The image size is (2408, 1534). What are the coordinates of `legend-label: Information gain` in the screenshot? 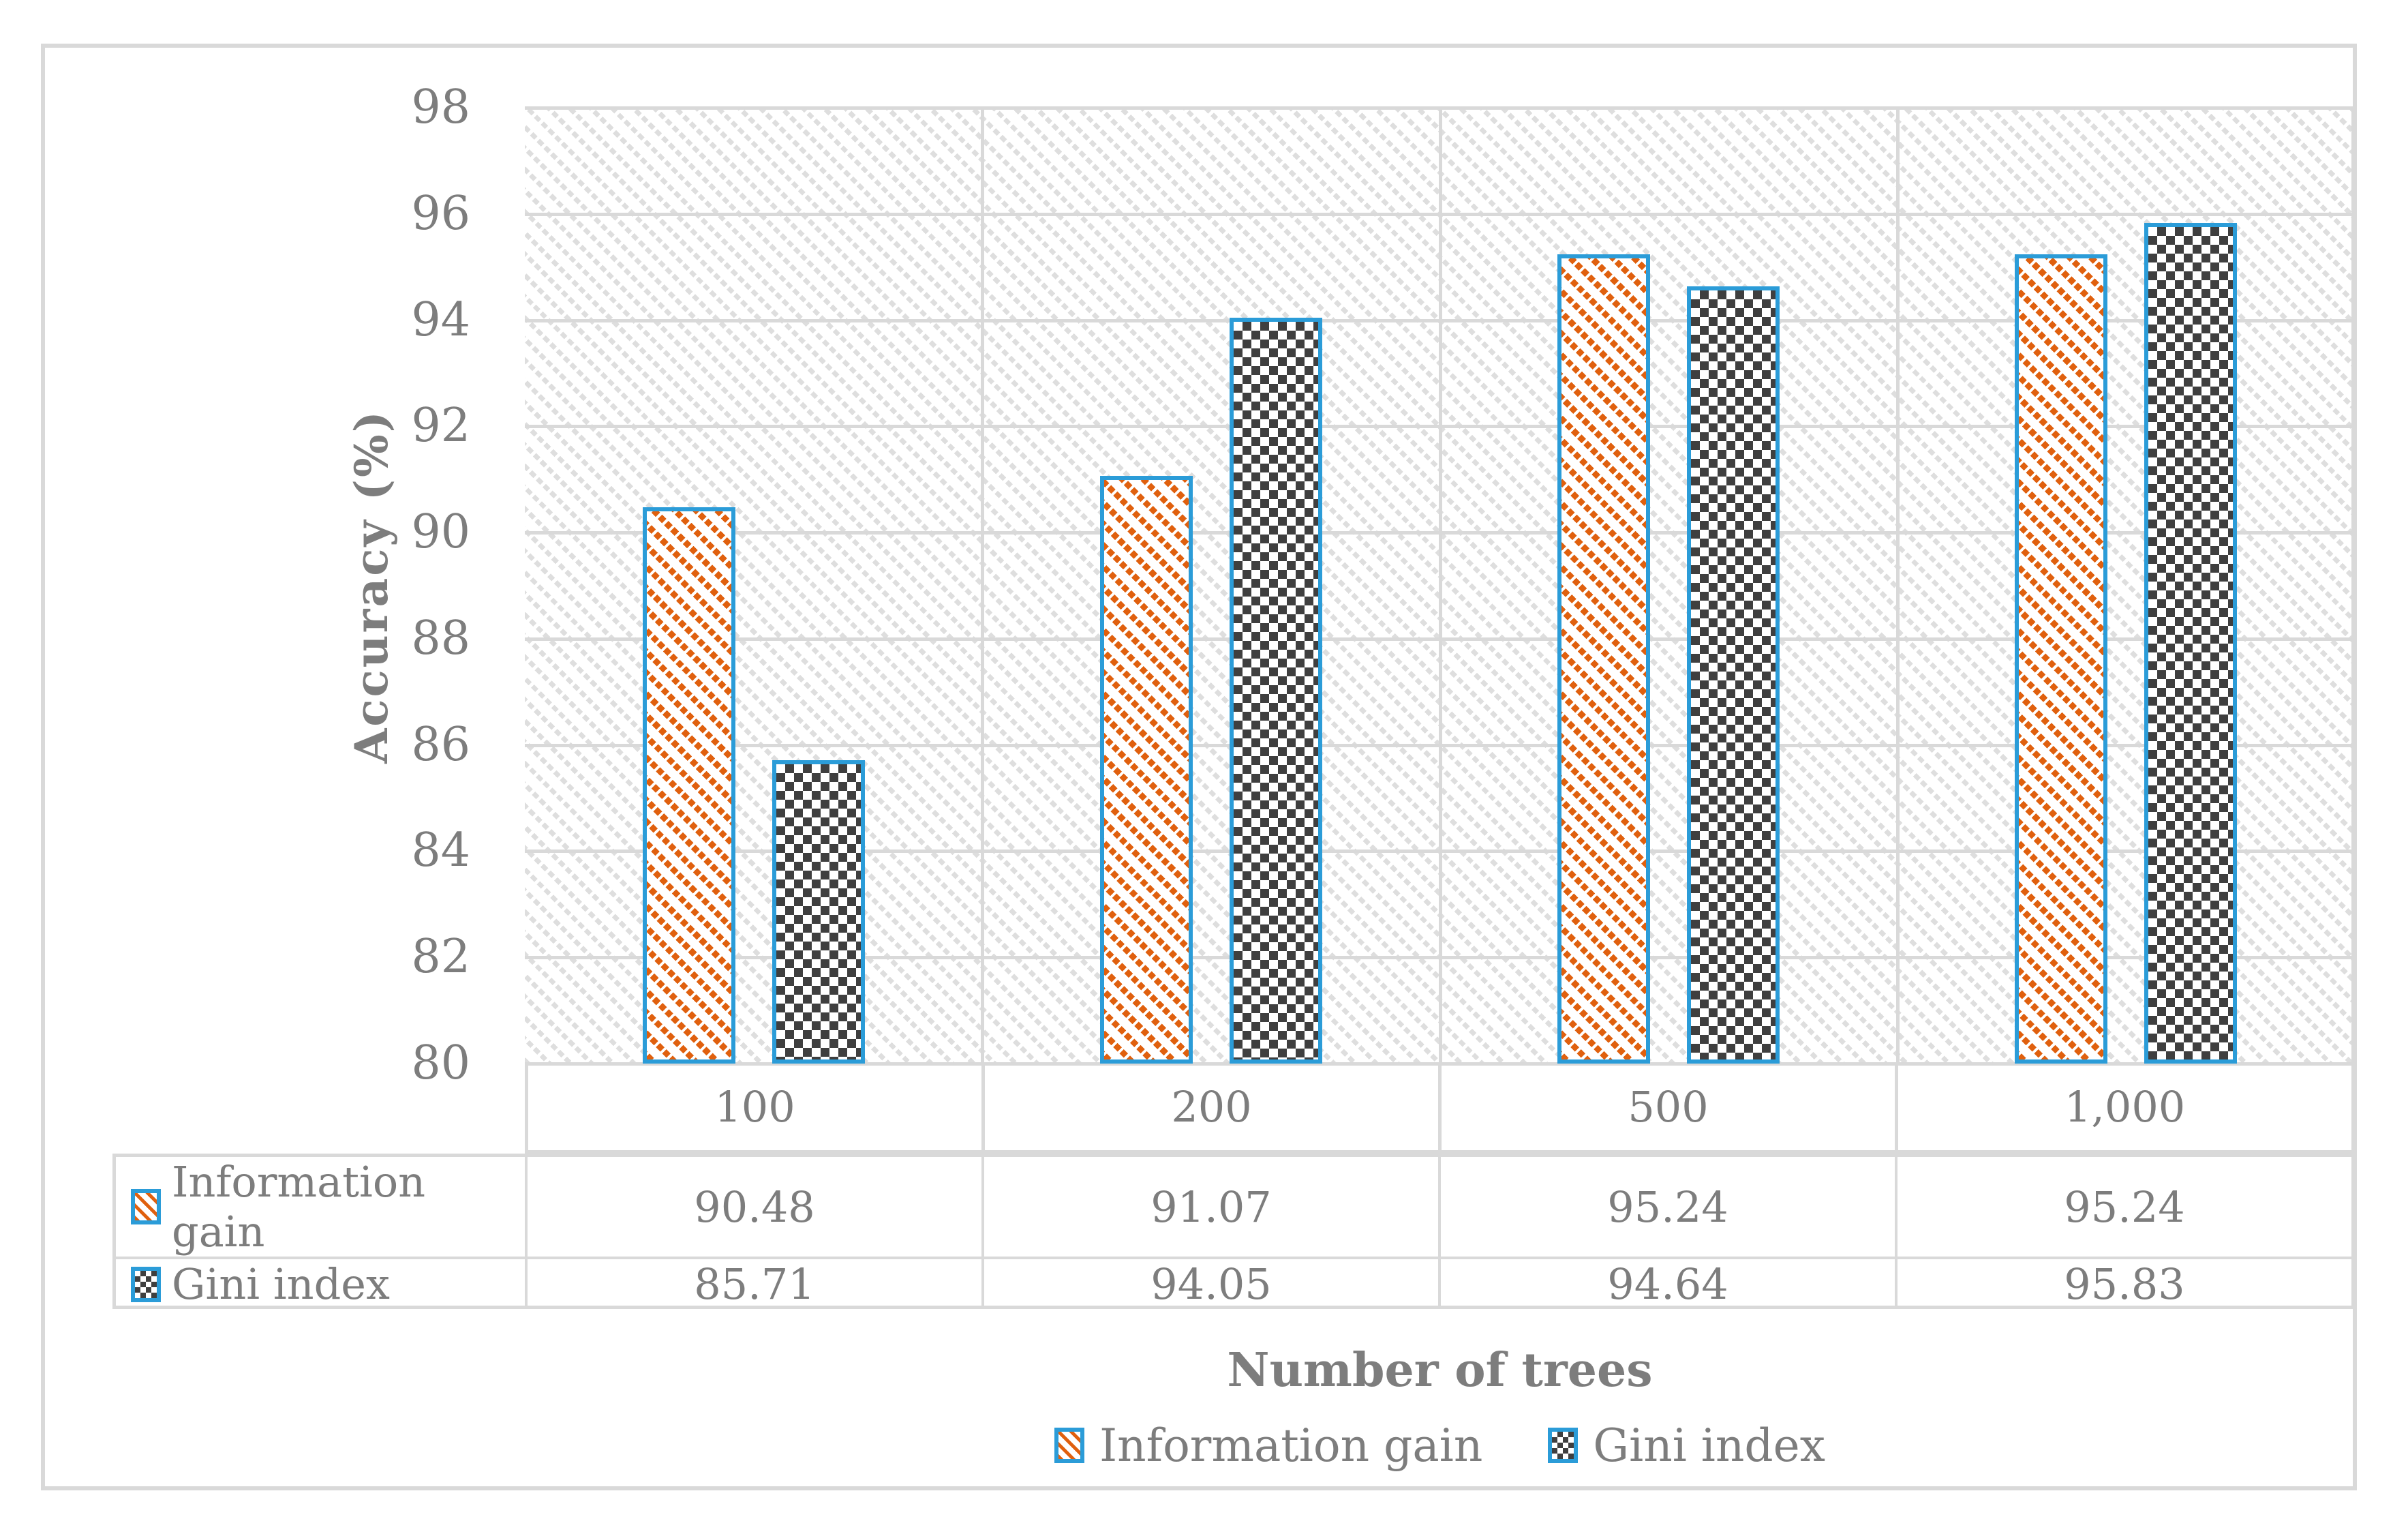 It's located at (1291, 1445).